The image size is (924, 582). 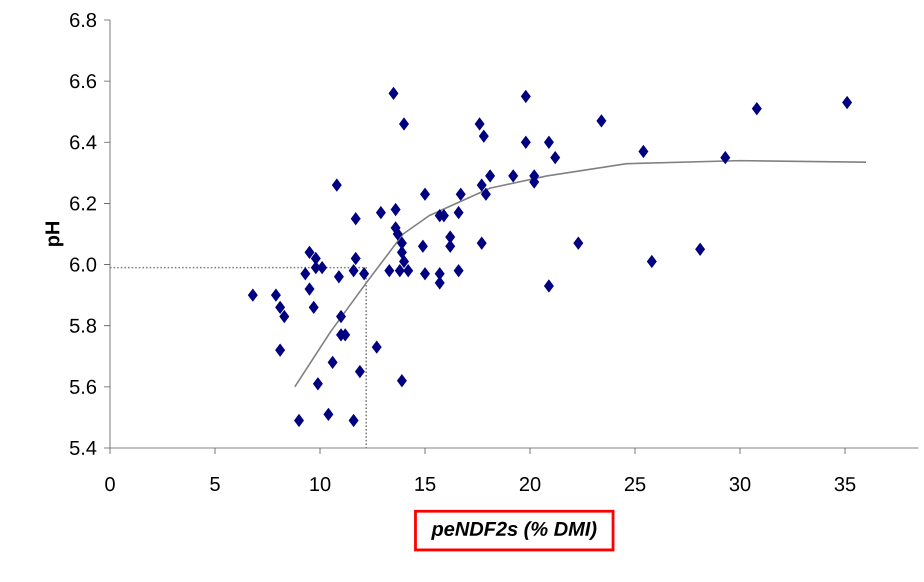 I want to click on y-tick-label: 6.8, so click(x=83, y=20).